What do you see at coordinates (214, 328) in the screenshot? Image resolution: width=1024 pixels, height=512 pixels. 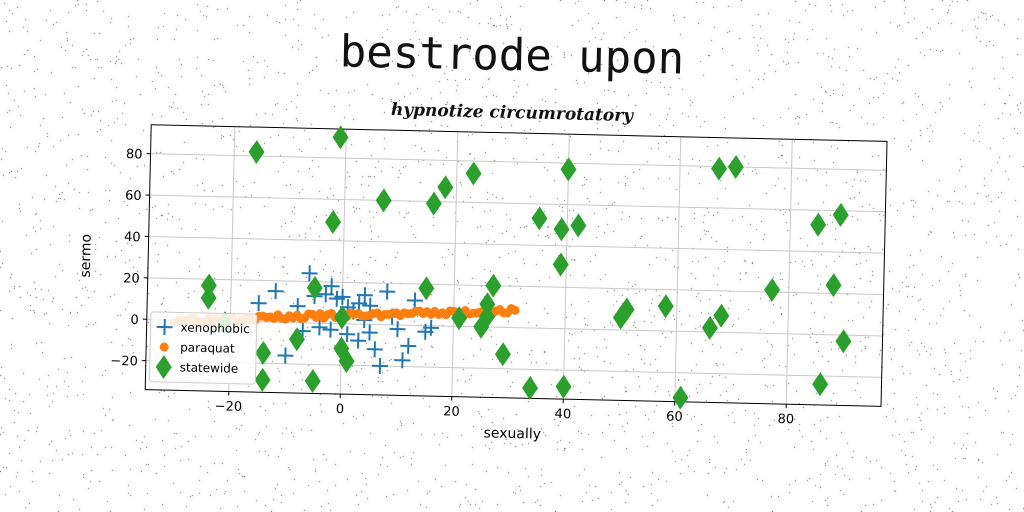 I see `legend-label-xenophobic: xenophobic` at bounding box center [214, 328].